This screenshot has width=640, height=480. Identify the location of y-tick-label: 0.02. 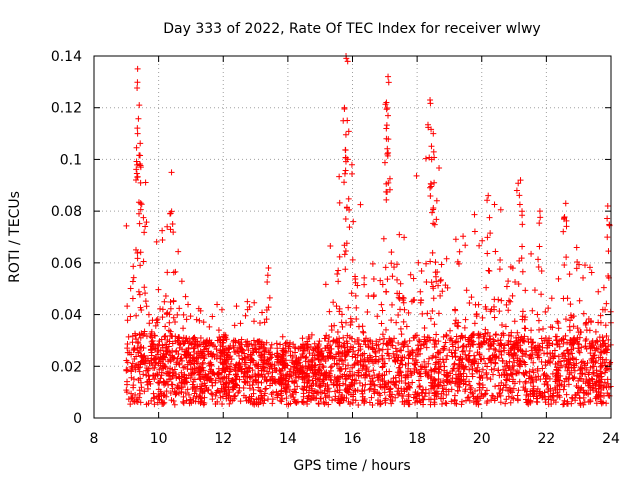
(66, 367).